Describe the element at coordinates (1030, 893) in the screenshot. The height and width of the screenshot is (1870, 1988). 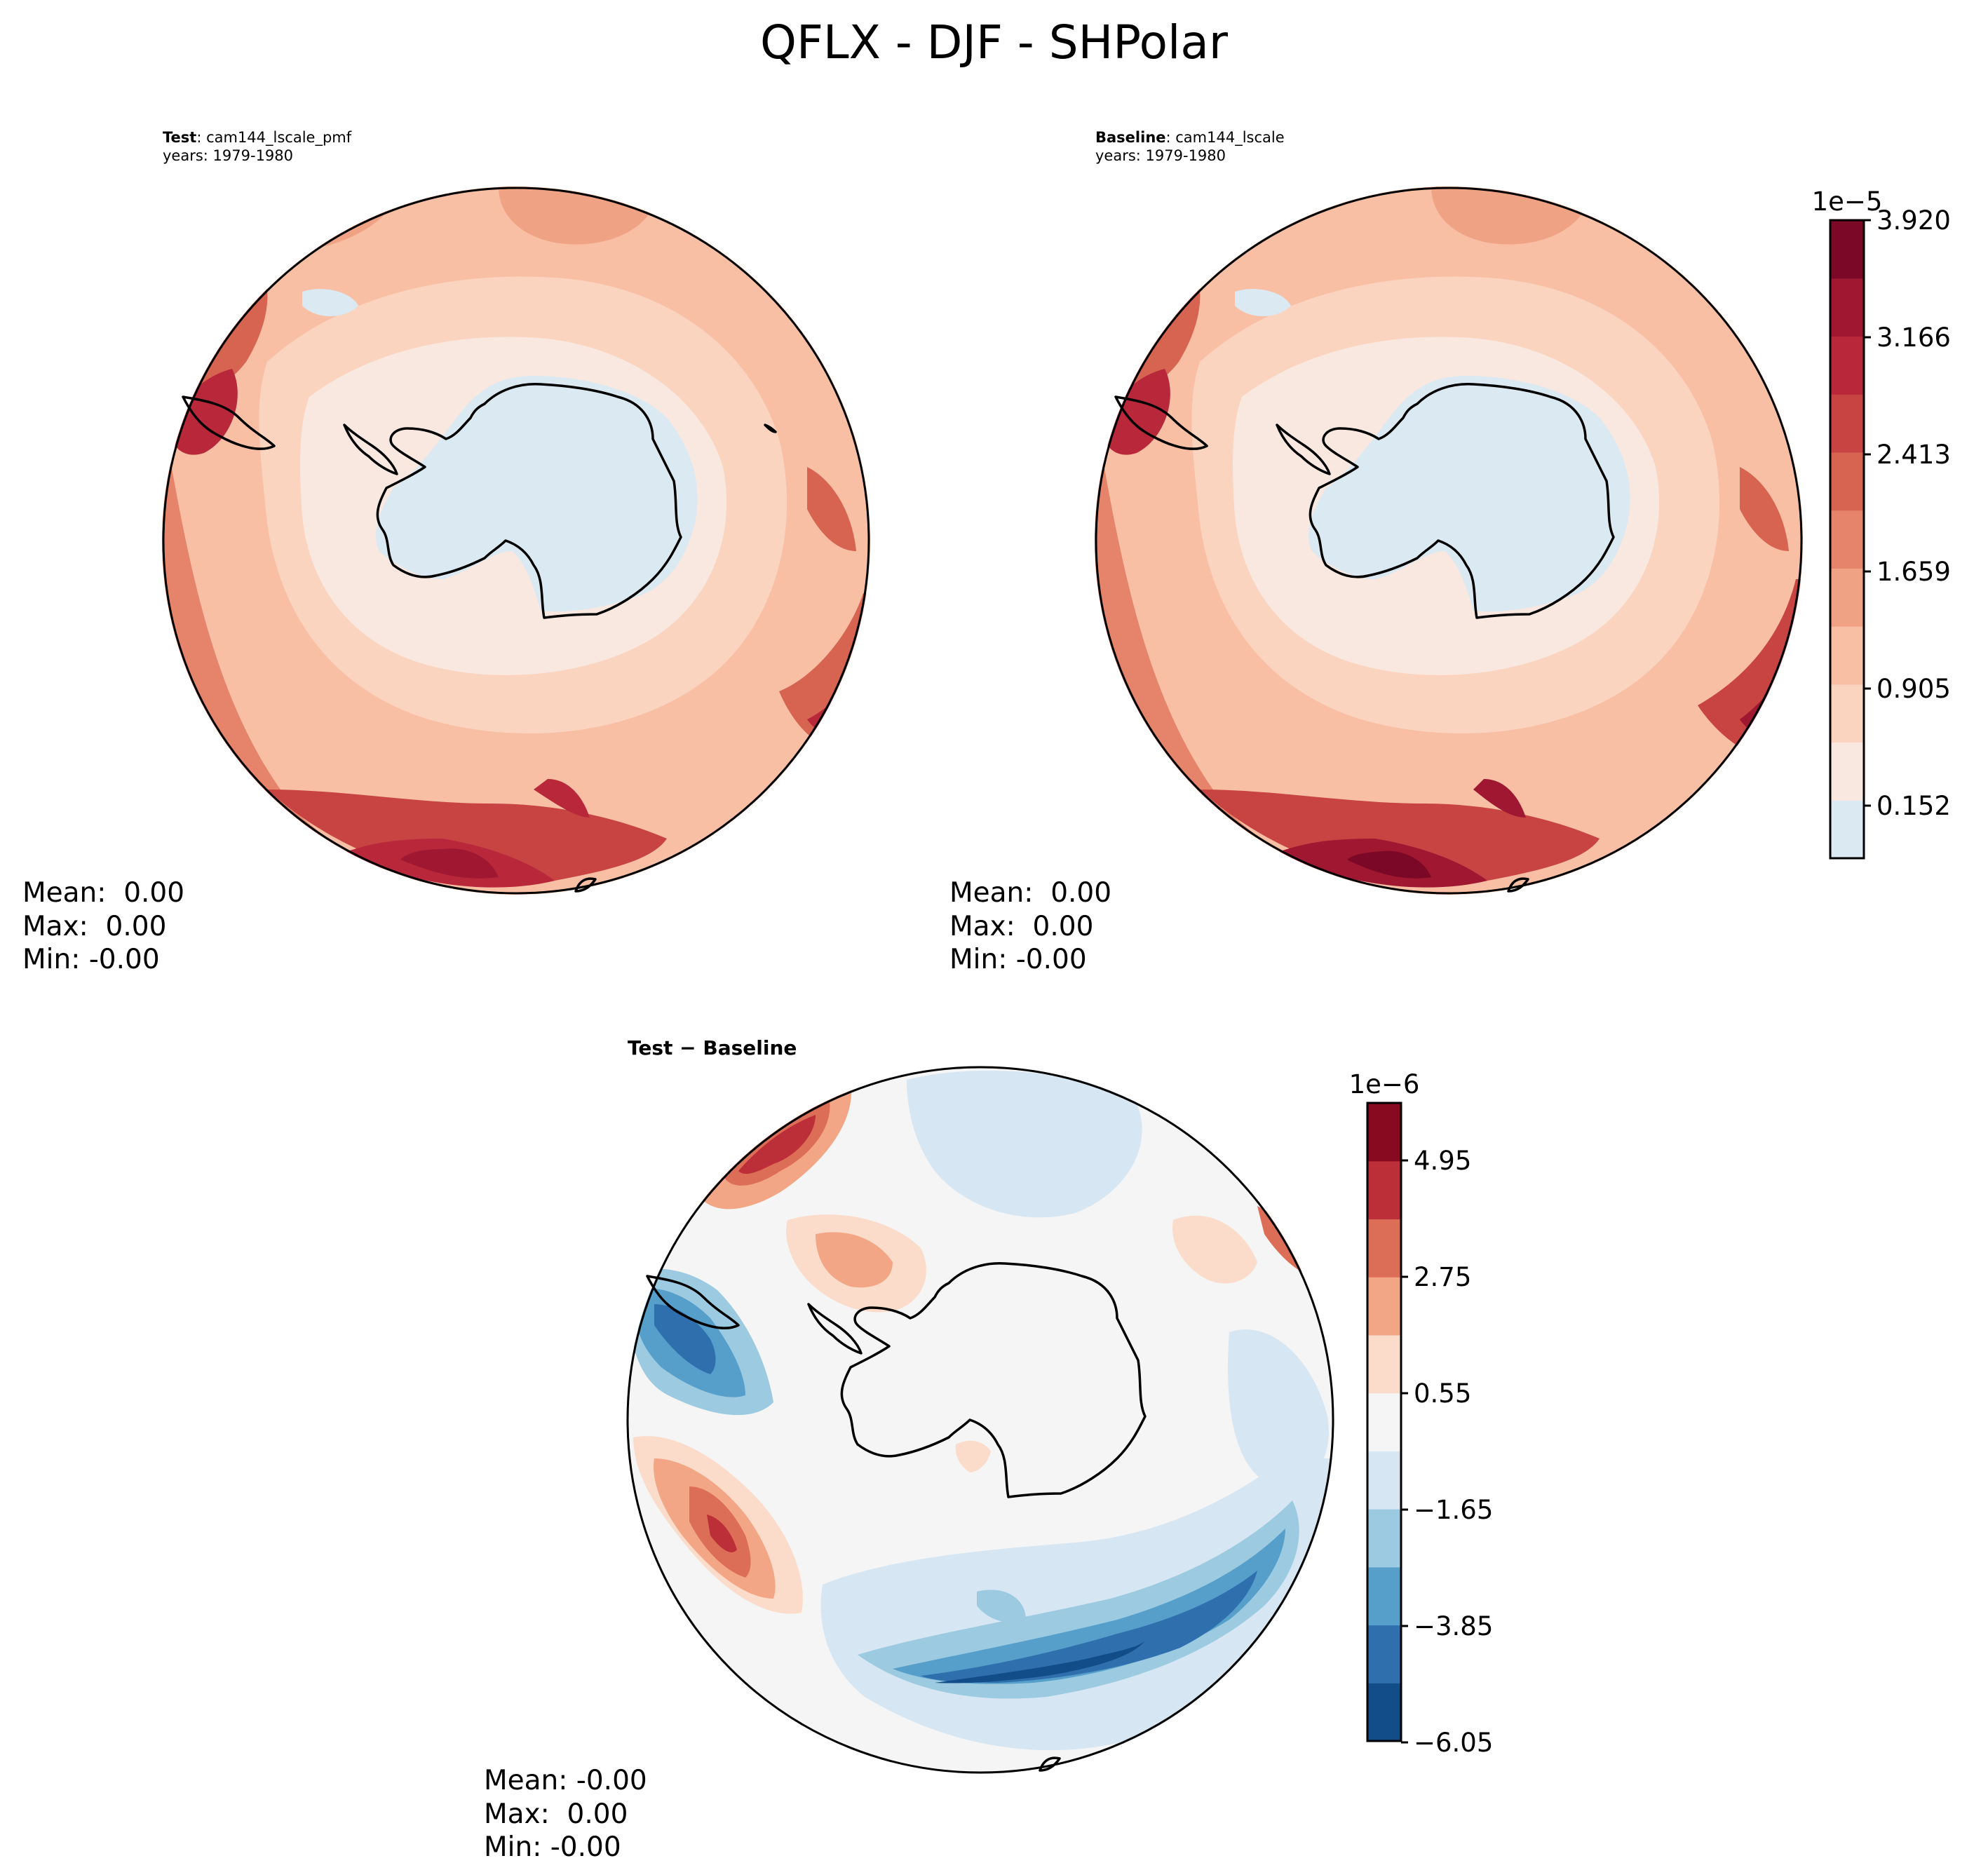
I see `baseline-mean: Mean: 0.00` at that location.